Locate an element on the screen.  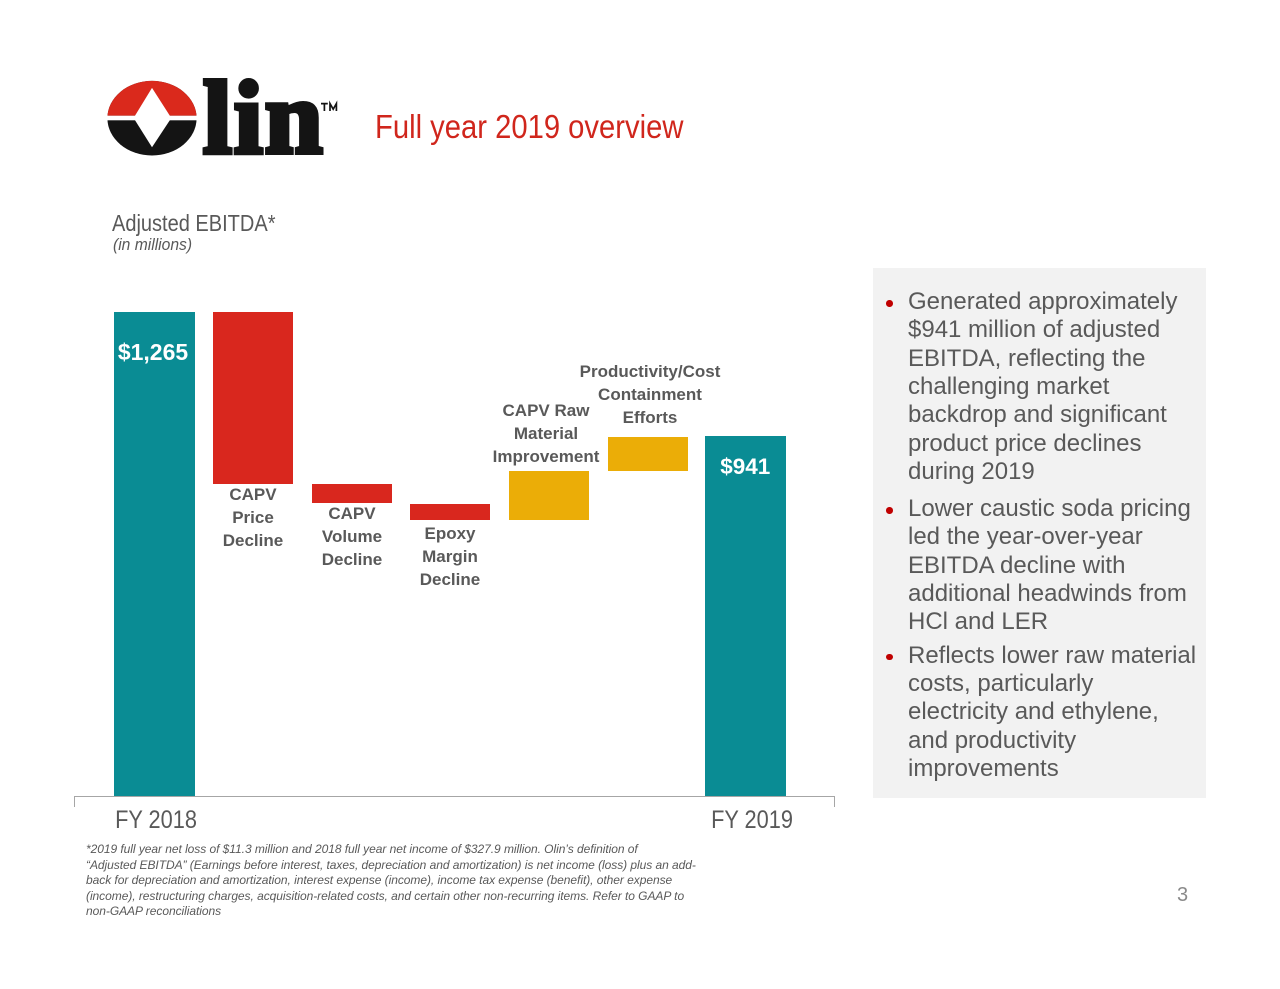
svg-text: lin is located at coordinates (264, 120).